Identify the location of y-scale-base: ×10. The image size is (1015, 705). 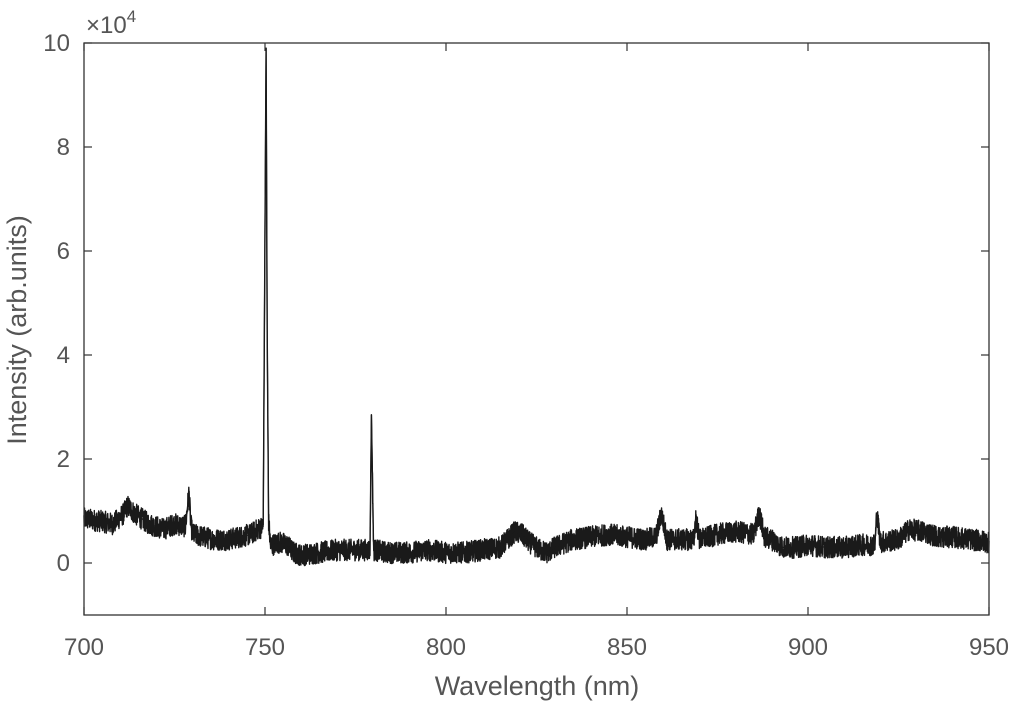
(106, 25).